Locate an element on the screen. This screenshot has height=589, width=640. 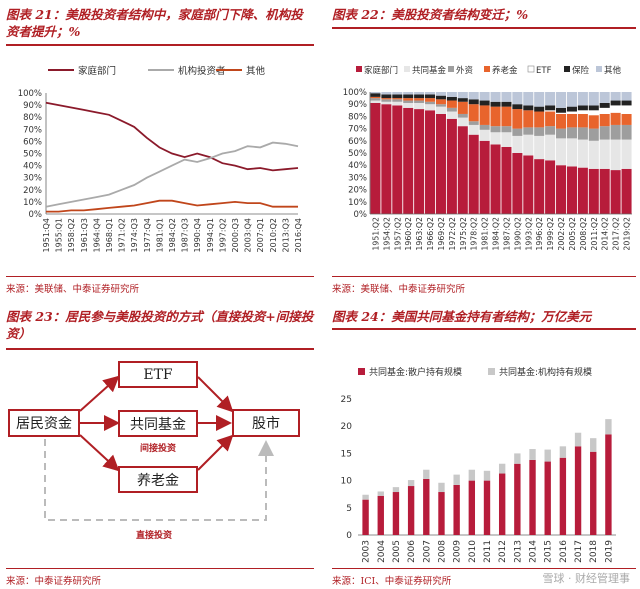
y-tick-label: 25 is located at coordinates (346, 400).